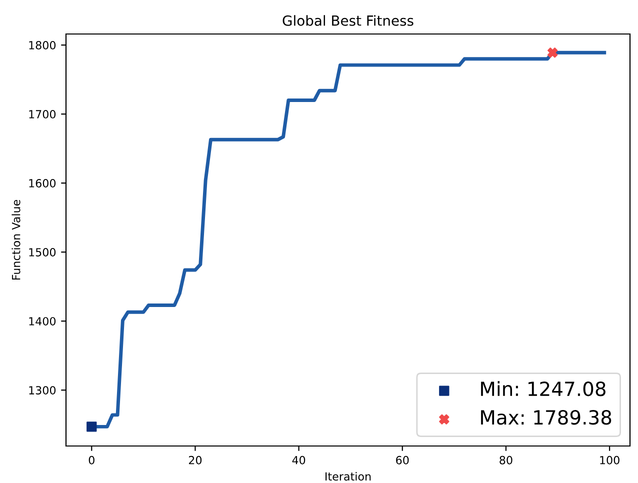 The width and height of the screenshot is (638, 483). What do you see at coordinates (42, 45) in the screenshot?
I see `y-tick-label: 1800` at bounding box center [42, 45].